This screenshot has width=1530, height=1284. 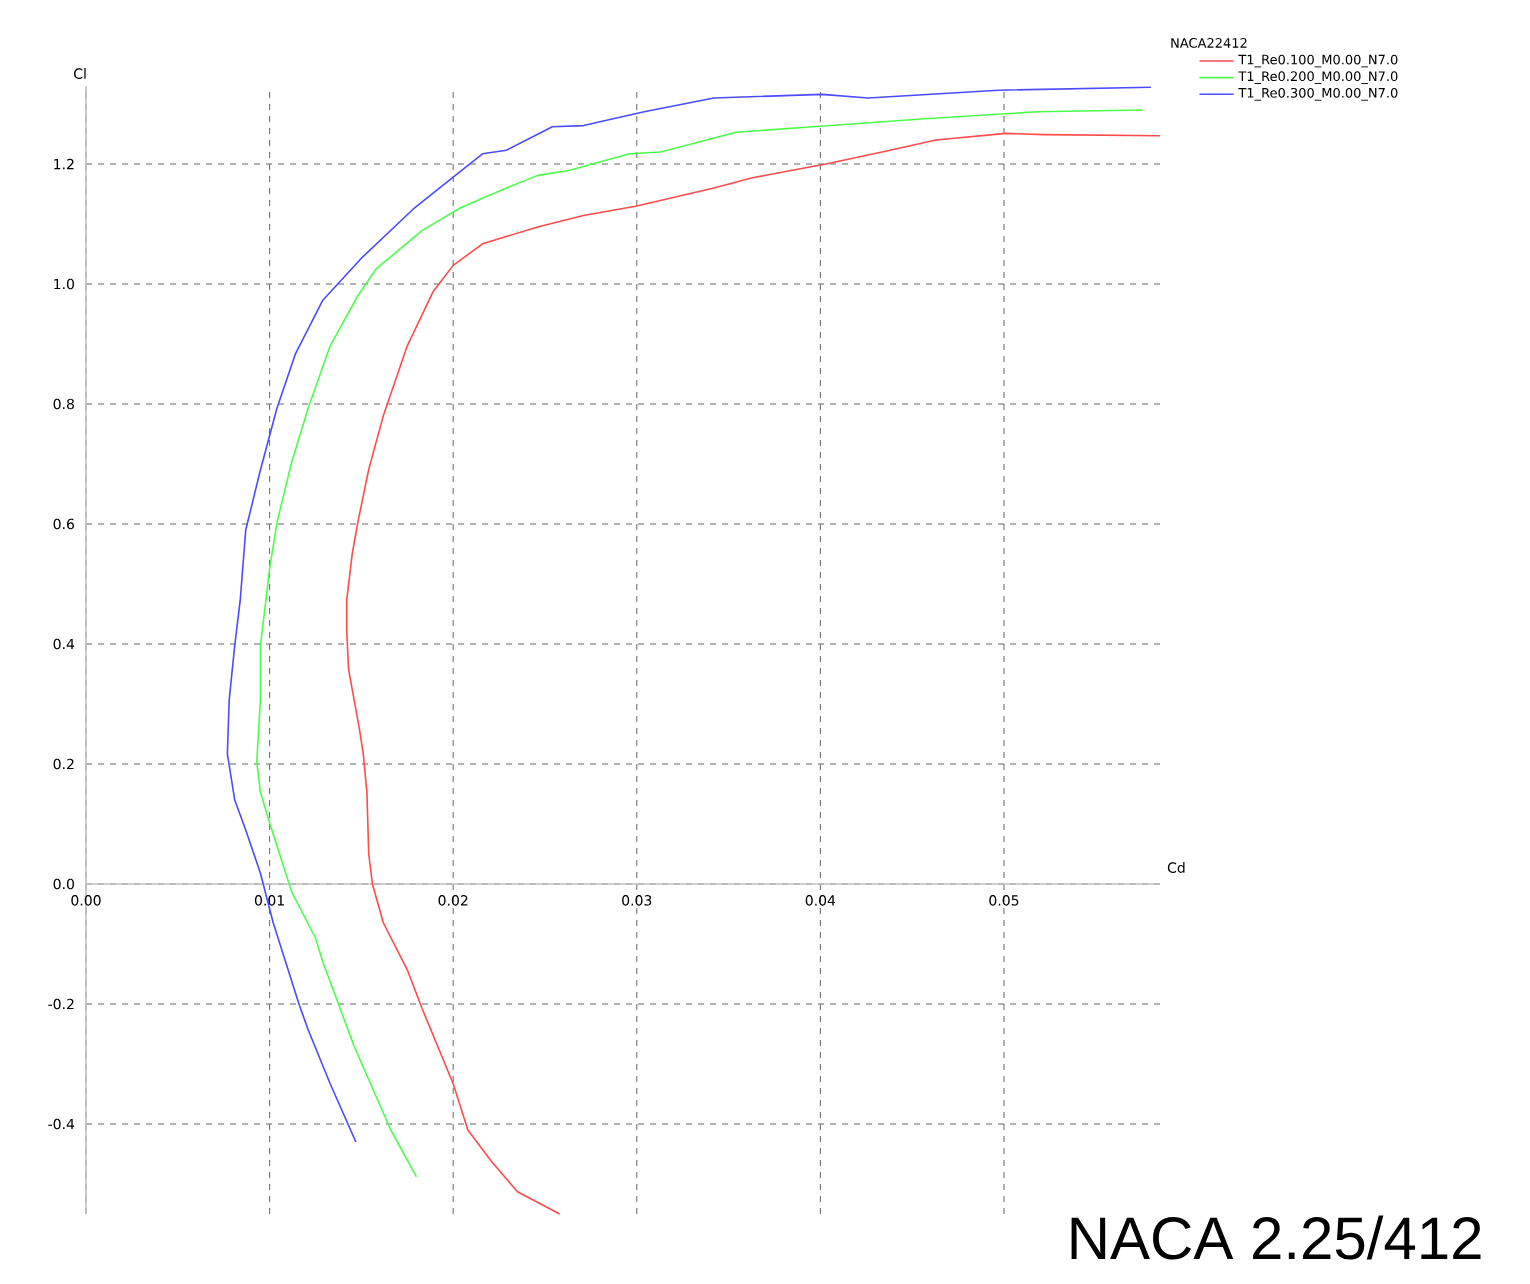 I want to click on text: NACA 2.25/412, so click(x=1276, y=1237).